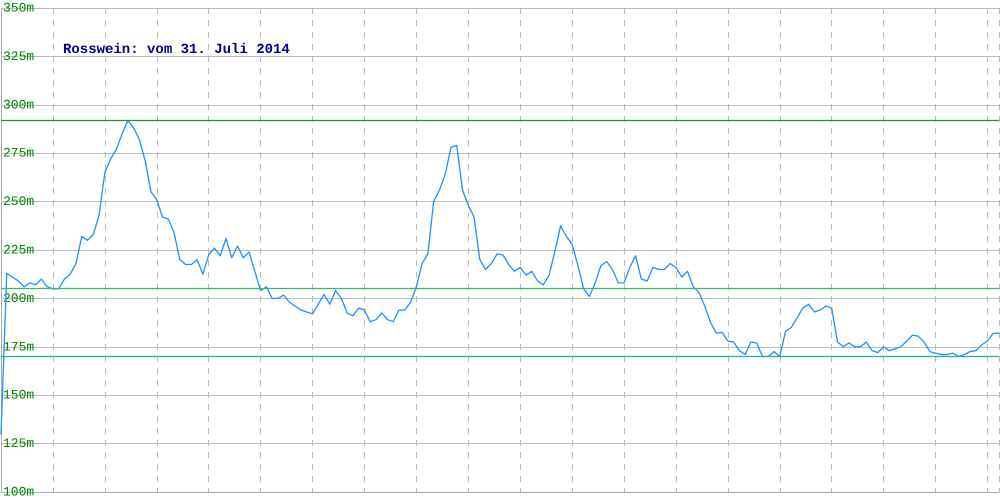  Describe the element at coordinates (18, 444) in the screenshot. I see `y-tick-label: 125m` at that location.